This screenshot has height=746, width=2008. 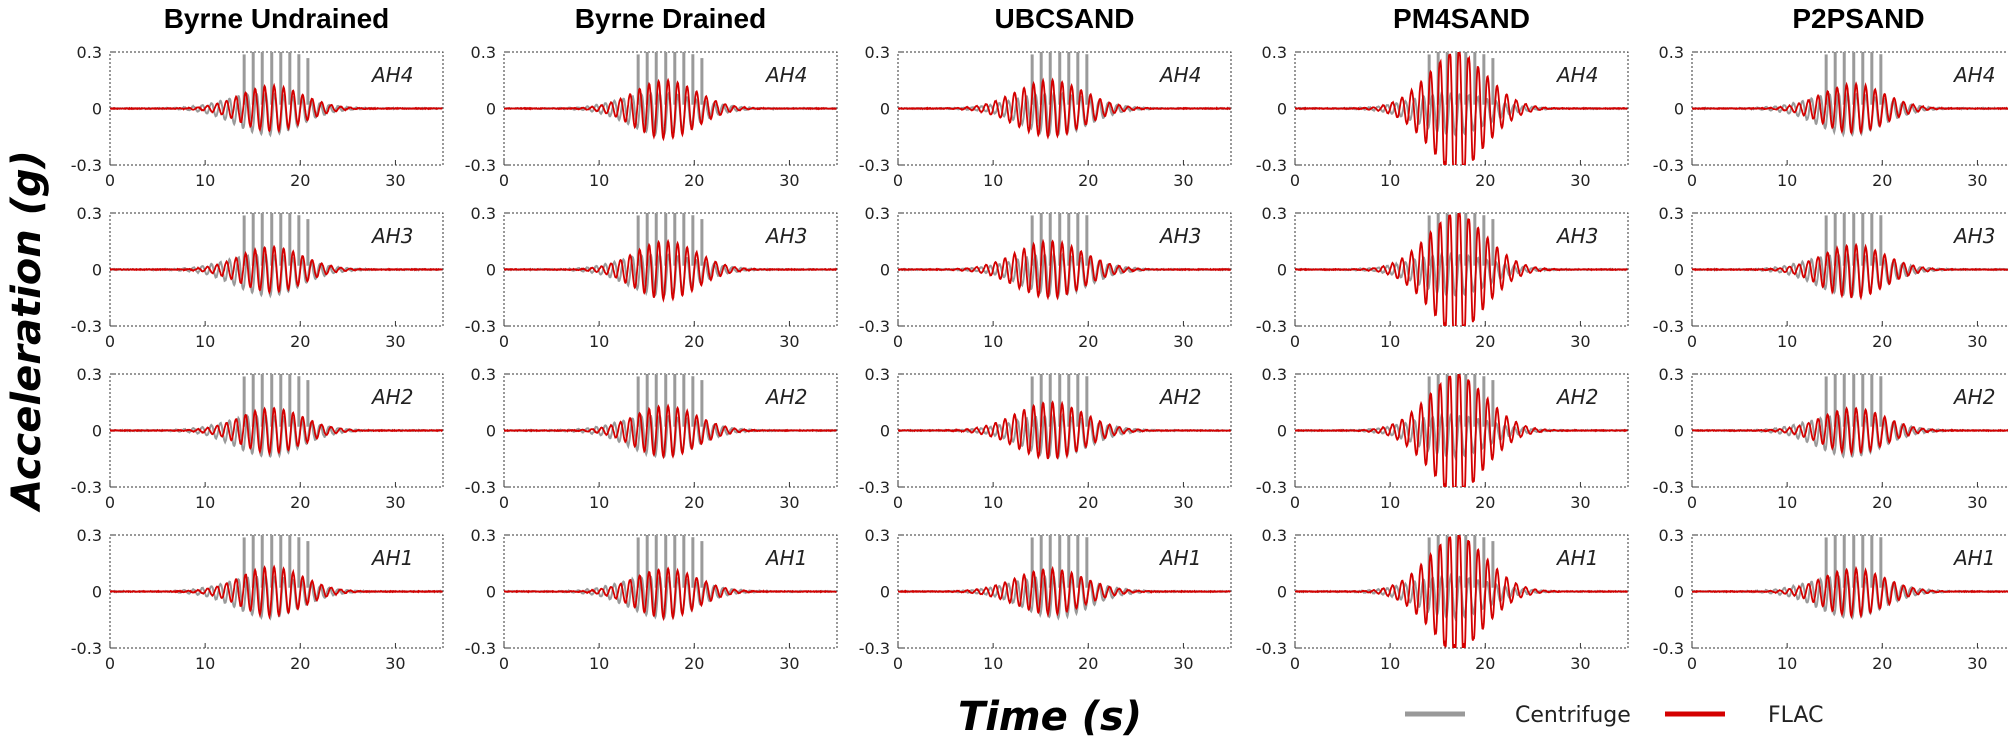 I want to click on legend-label-flac: FLAC, so click(x=1795, y=715).